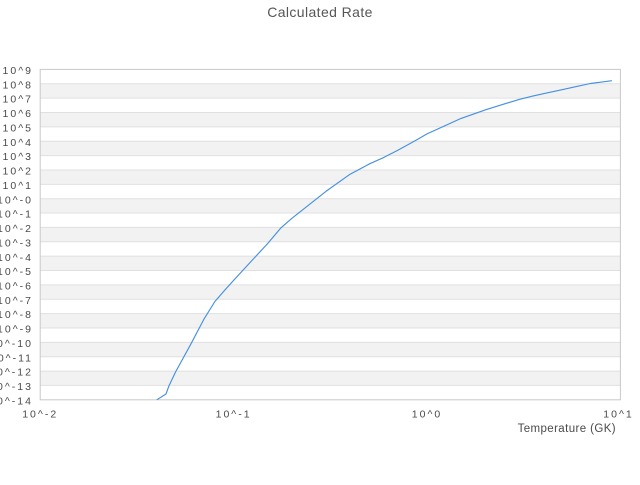 Image resolution: width=640 pixels, height=485 pixels. Describe the element at coordinates (16, 272) in the screenshot. I see `svg-text: 10^-5` at that location.